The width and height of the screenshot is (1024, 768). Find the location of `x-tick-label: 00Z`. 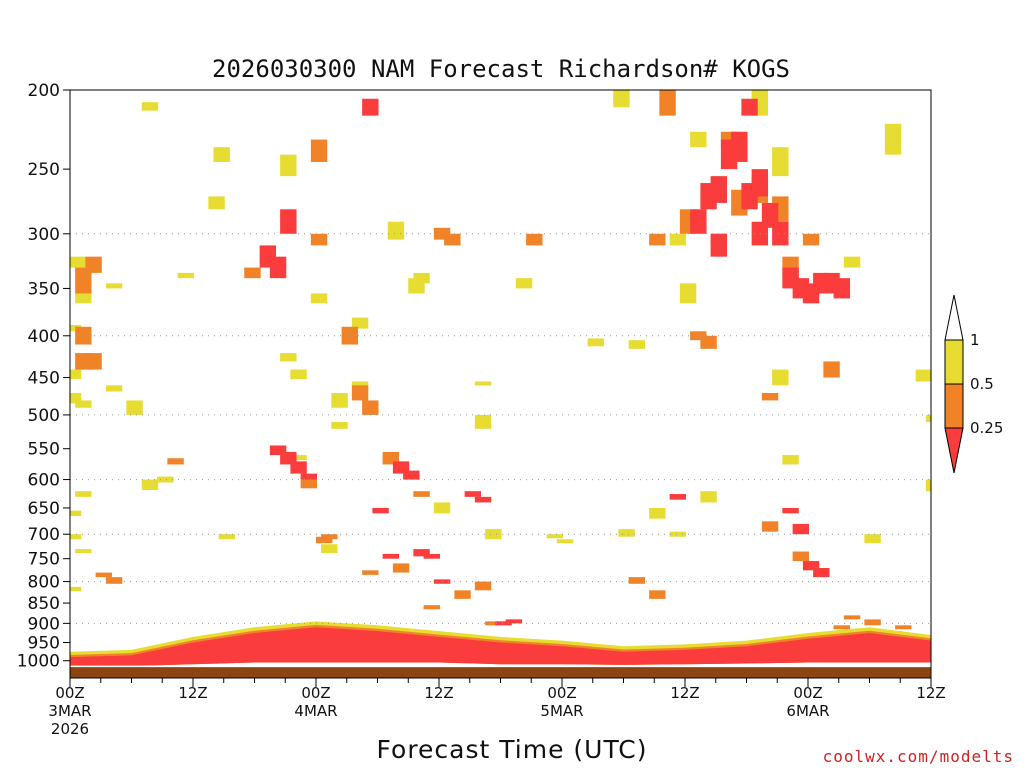

x-tick-label: 00Z is located at coordinates (69, 693).